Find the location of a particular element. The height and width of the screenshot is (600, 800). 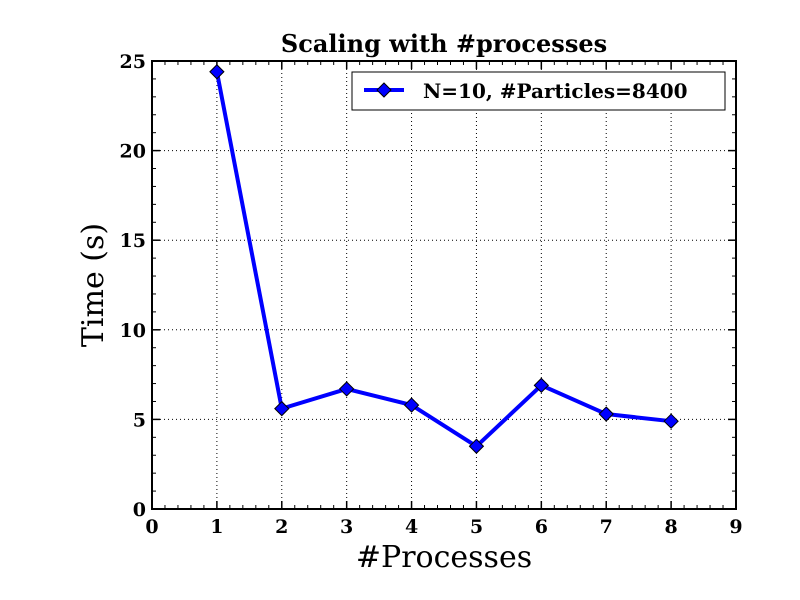

x-tick-label: 2 is located at coordinates (281, 527).